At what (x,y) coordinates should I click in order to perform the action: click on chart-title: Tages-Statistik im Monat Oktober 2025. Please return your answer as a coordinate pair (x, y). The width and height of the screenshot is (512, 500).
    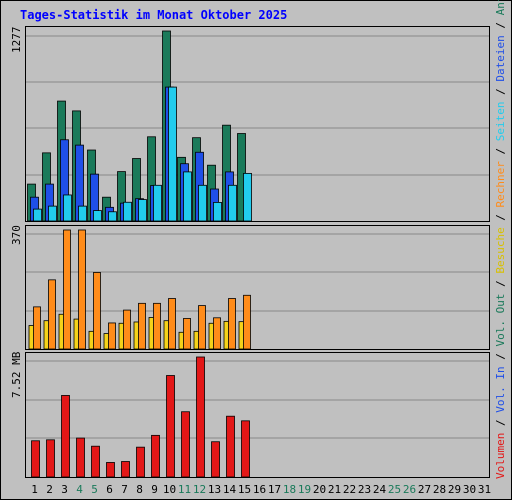
    Looking at the image, I should click on (154, 15).